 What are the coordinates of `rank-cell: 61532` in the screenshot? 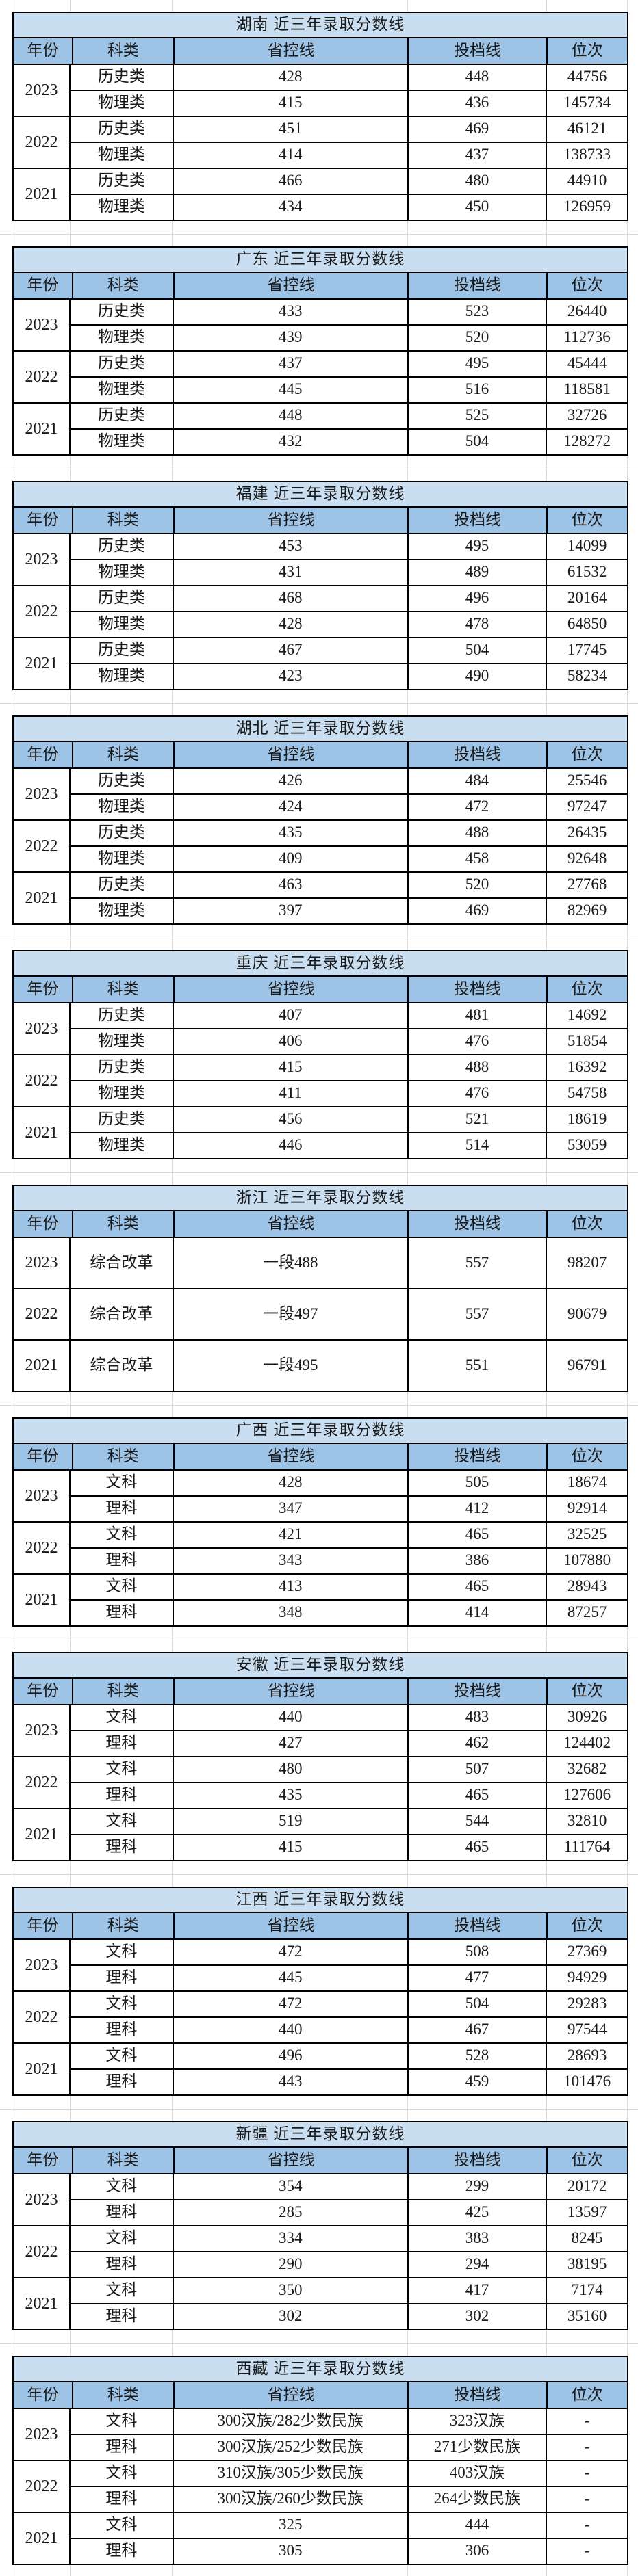 It's located at (586, 572).